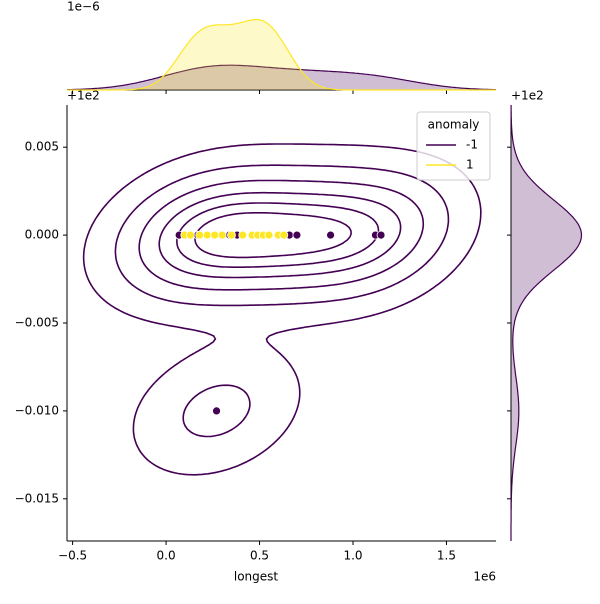 The image size is (600, 604). Describe the element at coordinates (42, 235) in the screenshot. I see `y-tick-label: 0.000` at that location.